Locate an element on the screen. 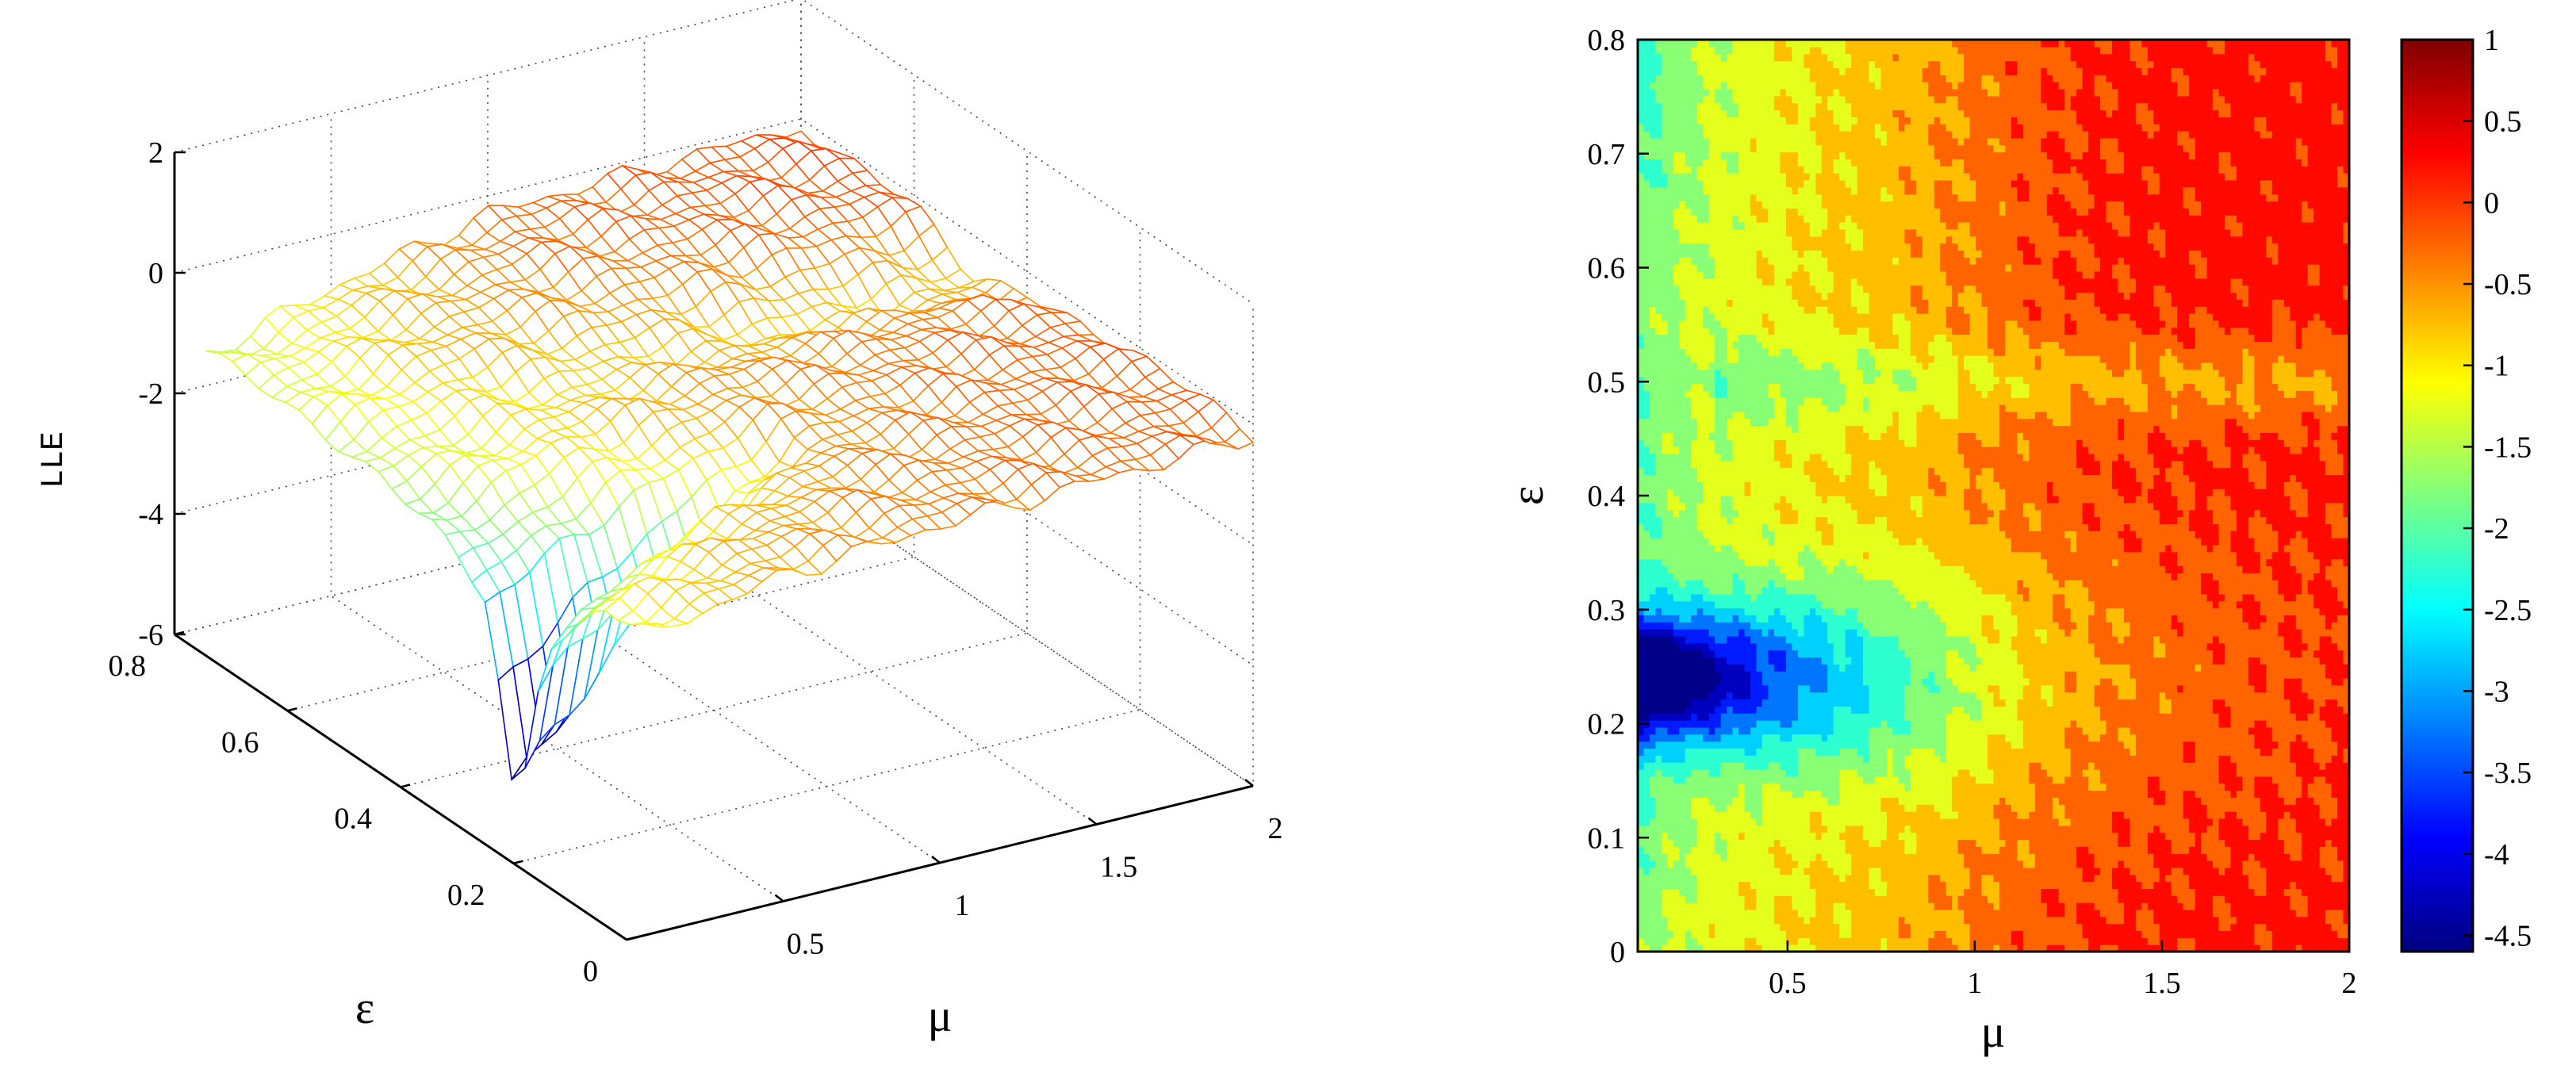 The image size is (2576, 1088). z-tick-label: 2 is located at coordinates (155, 153).